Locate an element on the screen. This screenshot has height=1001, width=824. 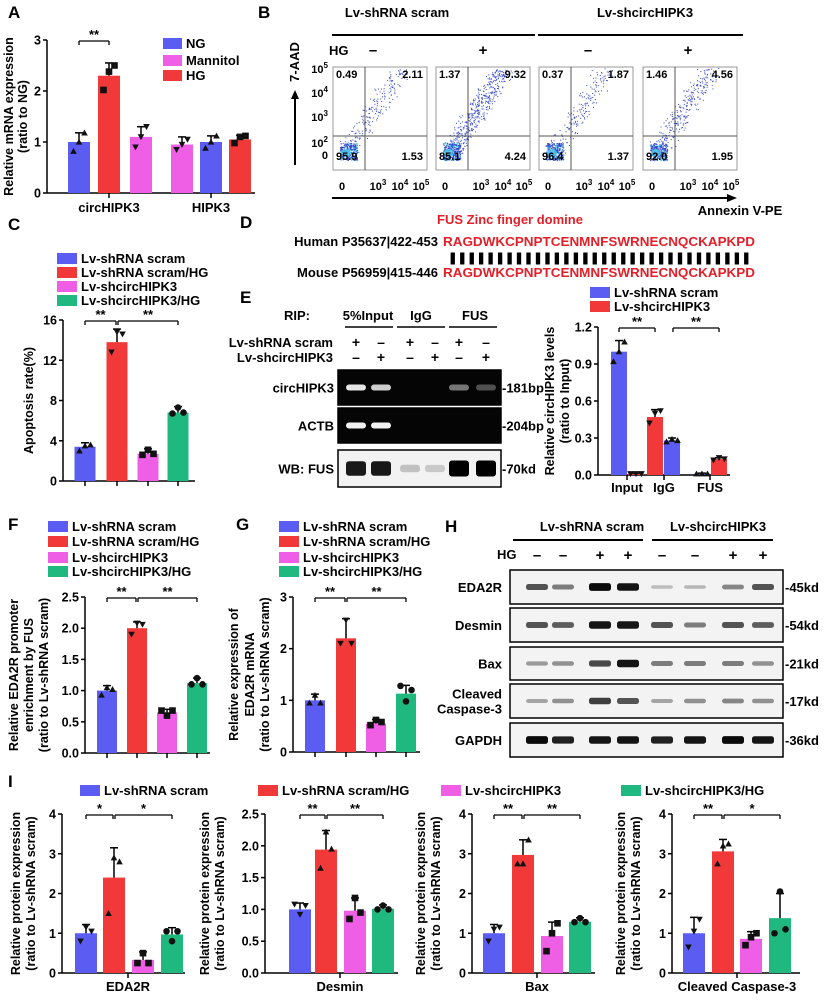
x-tick-label: 10⁴ is located at coordinates (400, 185).